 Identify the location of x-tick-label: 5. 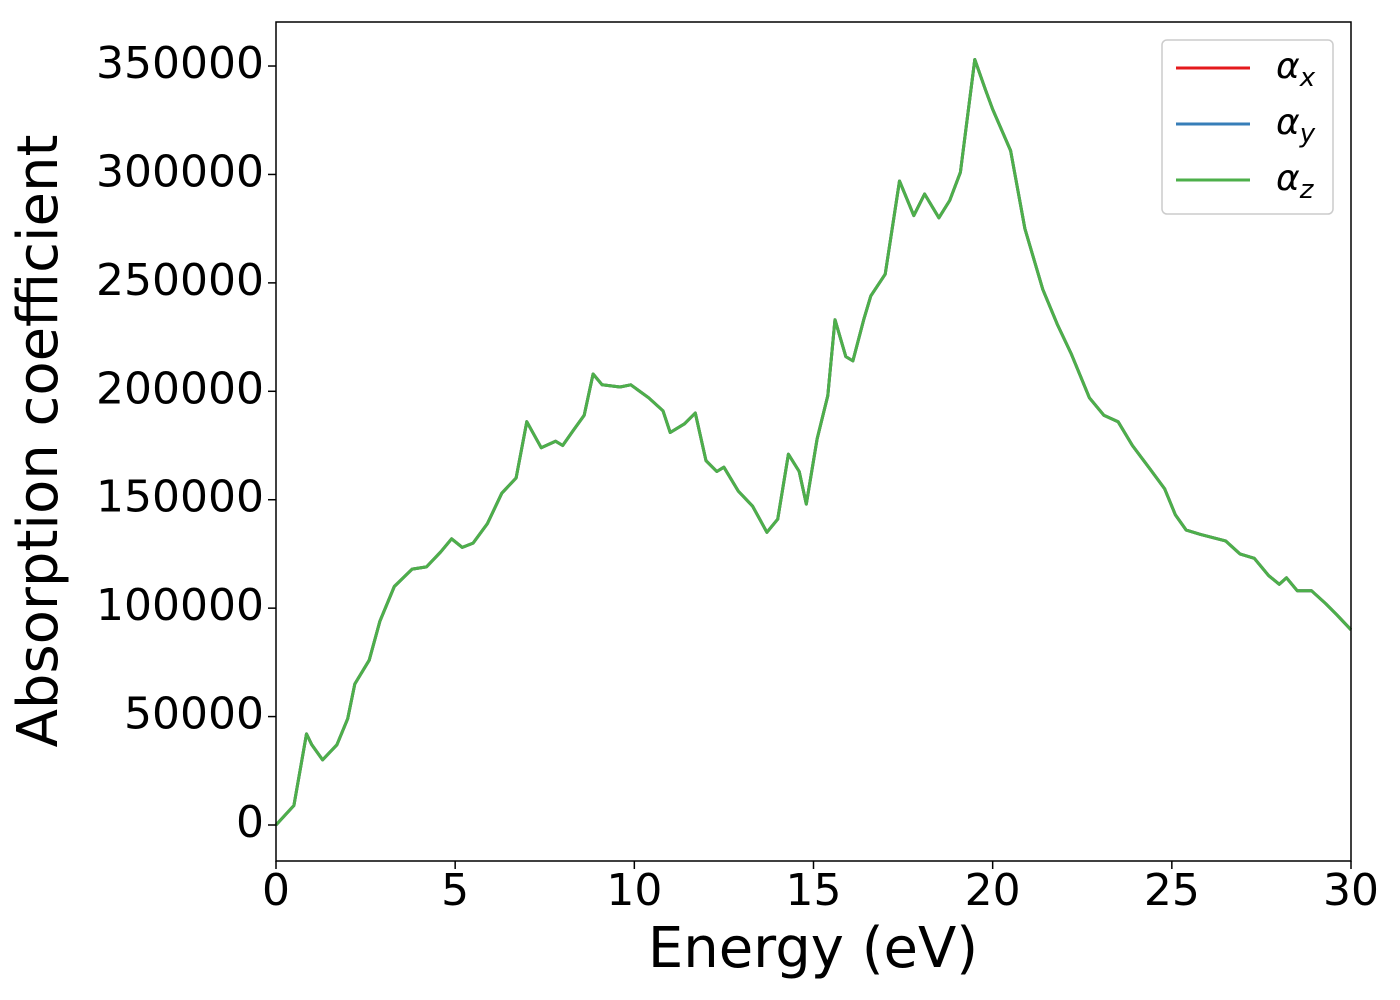
(455, 890).